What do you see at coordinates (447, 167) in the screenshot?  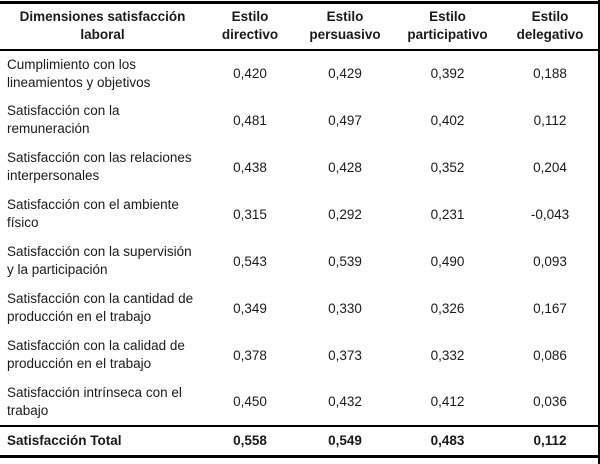 I see `row-value: 0,352` at bounding box center [447, 167].